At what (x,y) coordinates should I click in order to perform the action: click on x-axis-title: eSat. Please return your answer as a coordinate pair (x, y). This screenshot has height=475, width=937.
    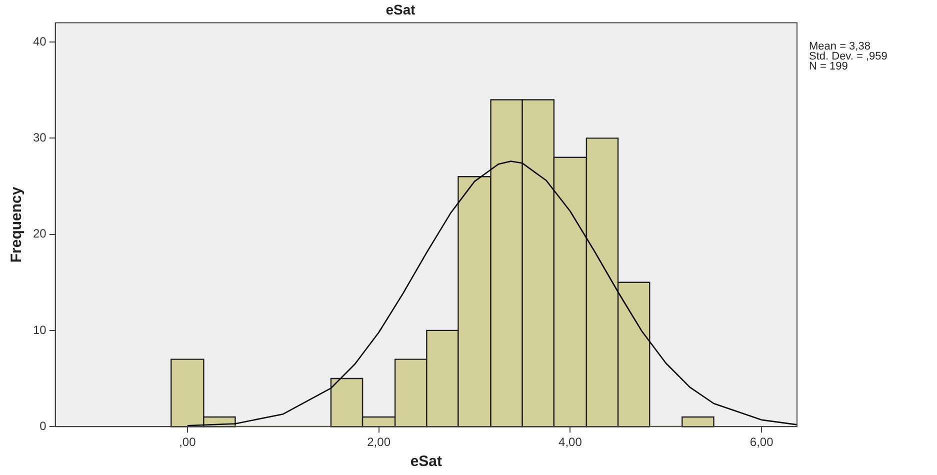
    Looking at the image, I should click on (426, 461).